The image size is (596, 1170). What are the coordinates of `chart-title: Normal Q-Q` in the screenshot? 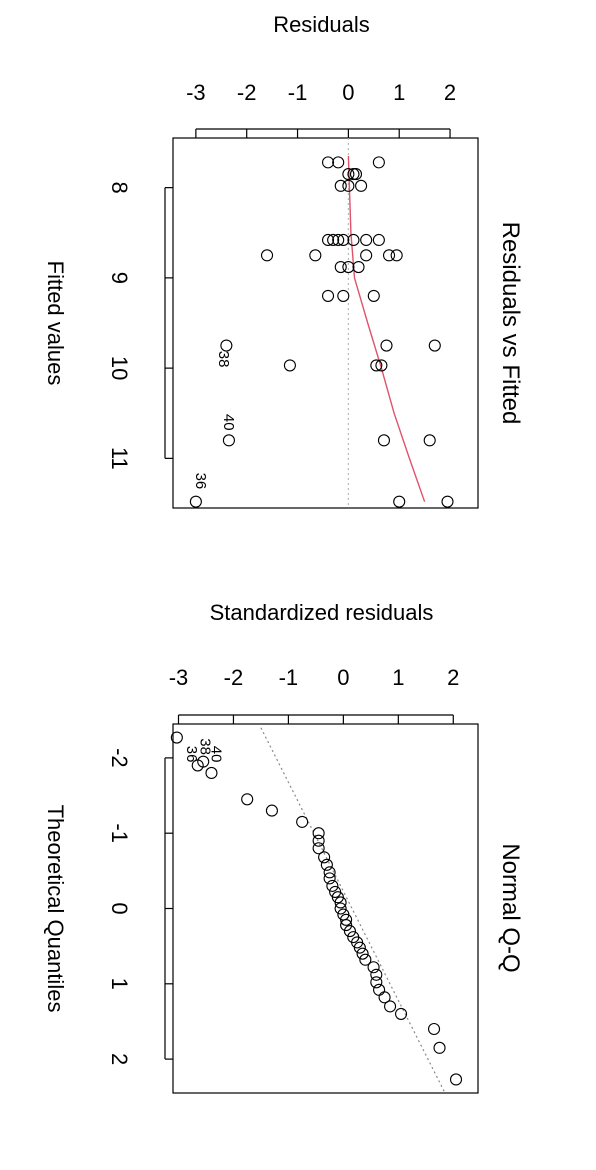 It's located at (510, 907).